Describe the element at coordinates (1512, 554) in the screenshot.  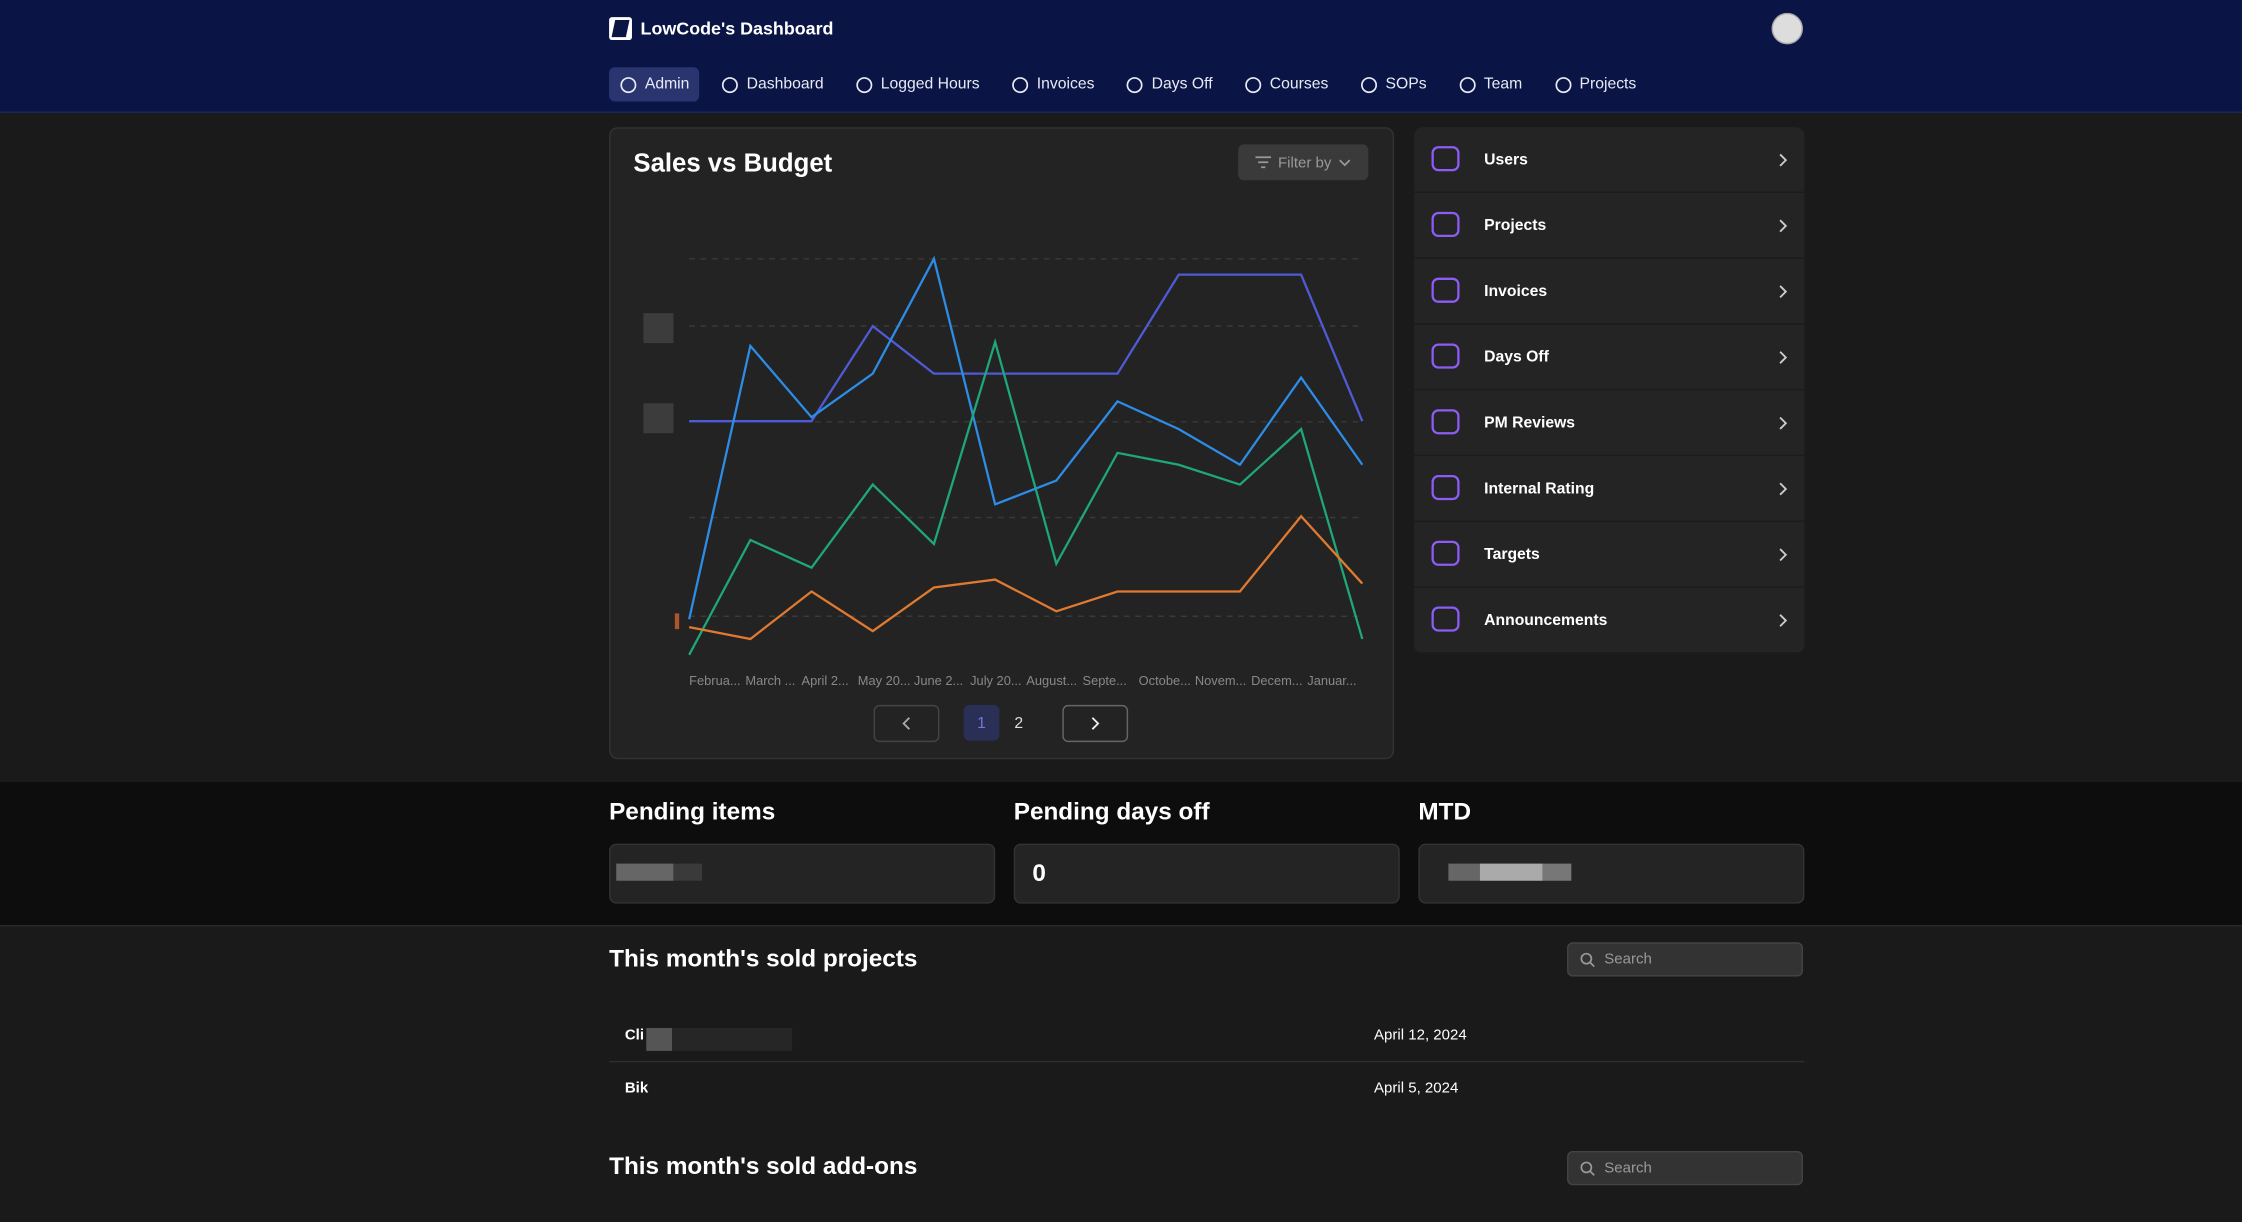
I see `menu-label: Targets` at that location.